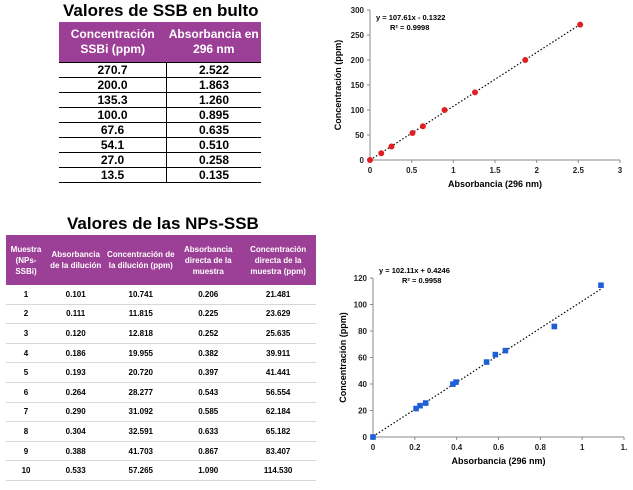  Describe the element at coordinates (536, 170) in the screenshot. I see `x-tick-label: 2` at that location.